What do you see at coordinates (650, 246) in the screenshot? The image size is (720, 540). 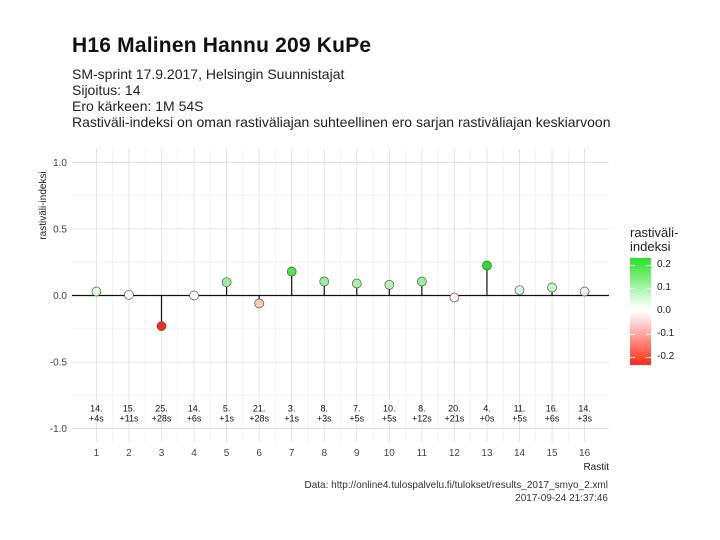 I see `legend-title-line2: indeksi` at bounding box center [650, 246].